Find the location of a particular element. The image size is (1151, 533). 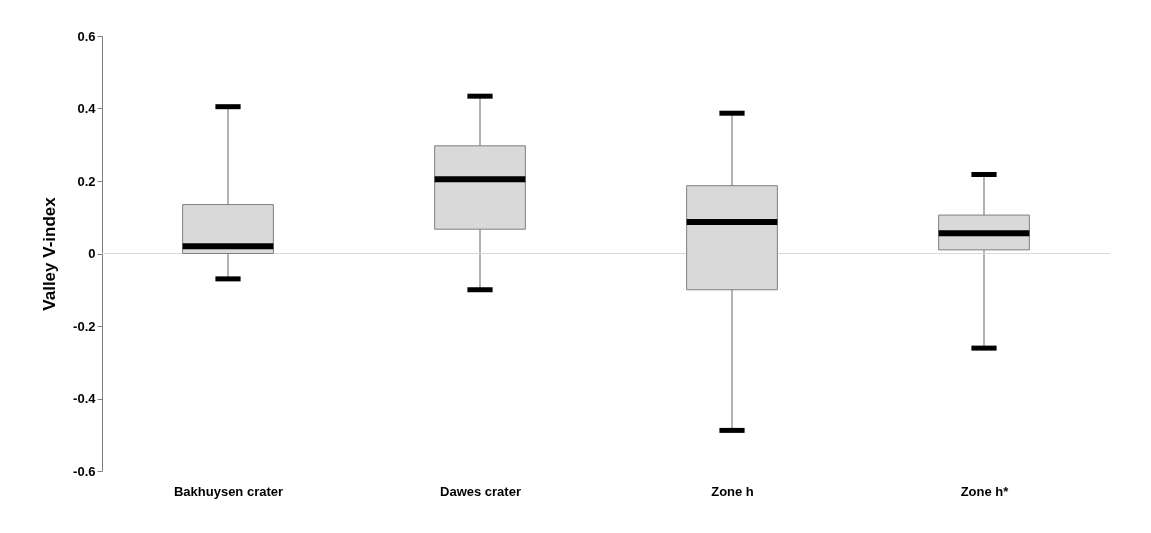

y-tick-label: -0.4 is located at coordinates (85, 398).